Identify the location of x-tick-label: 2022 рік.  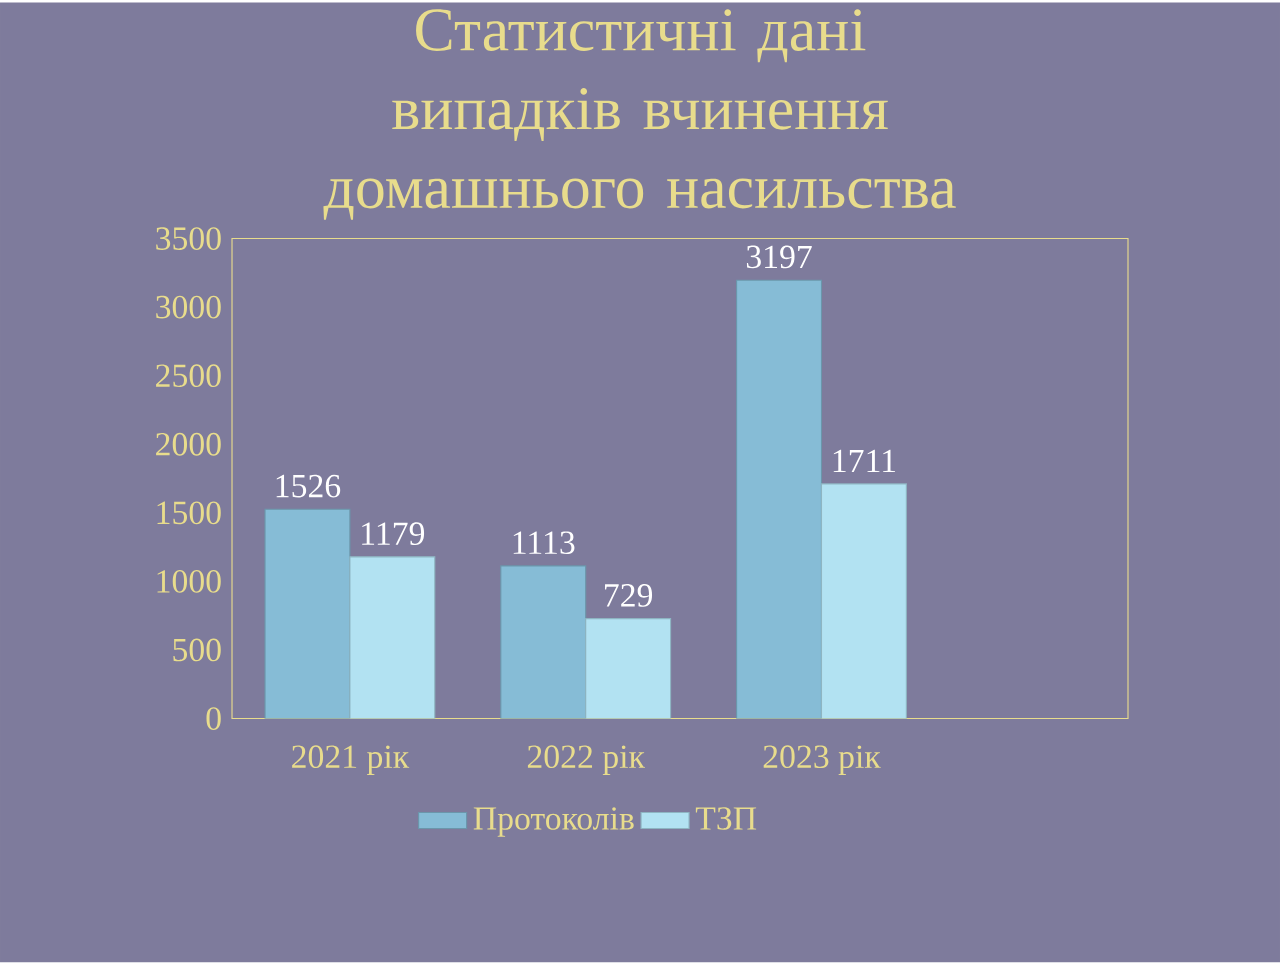
(586, 760).